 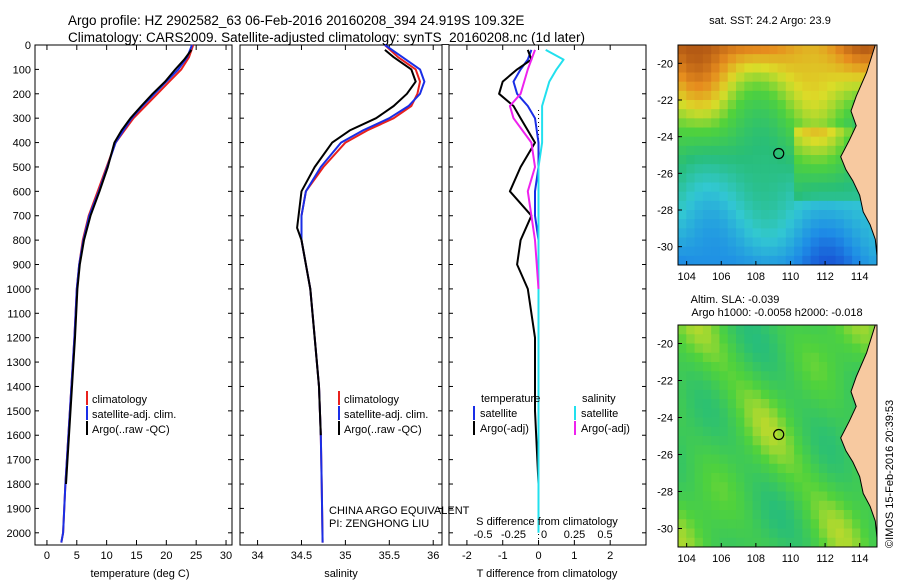 I want to click on s-diff-tick-label: -0.5, so click(x=483, y=535).